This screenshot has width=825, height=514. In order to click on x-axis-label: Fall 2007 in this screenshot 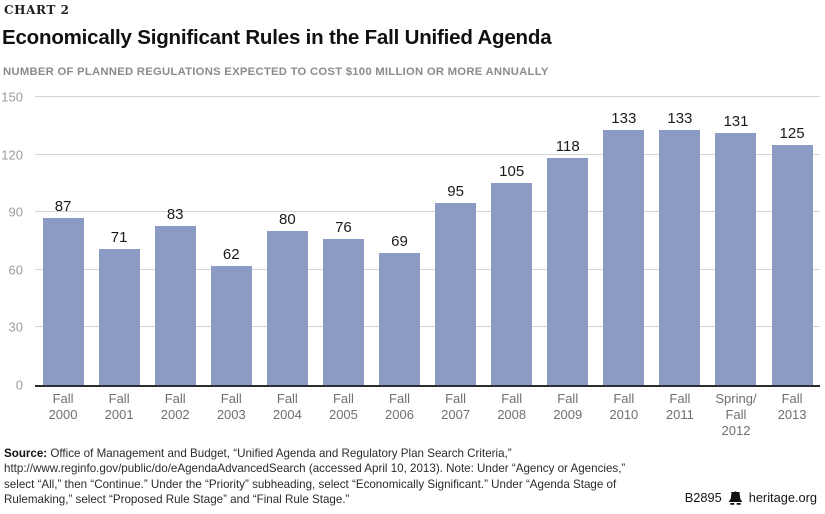, I will do `click(456, 406)`.